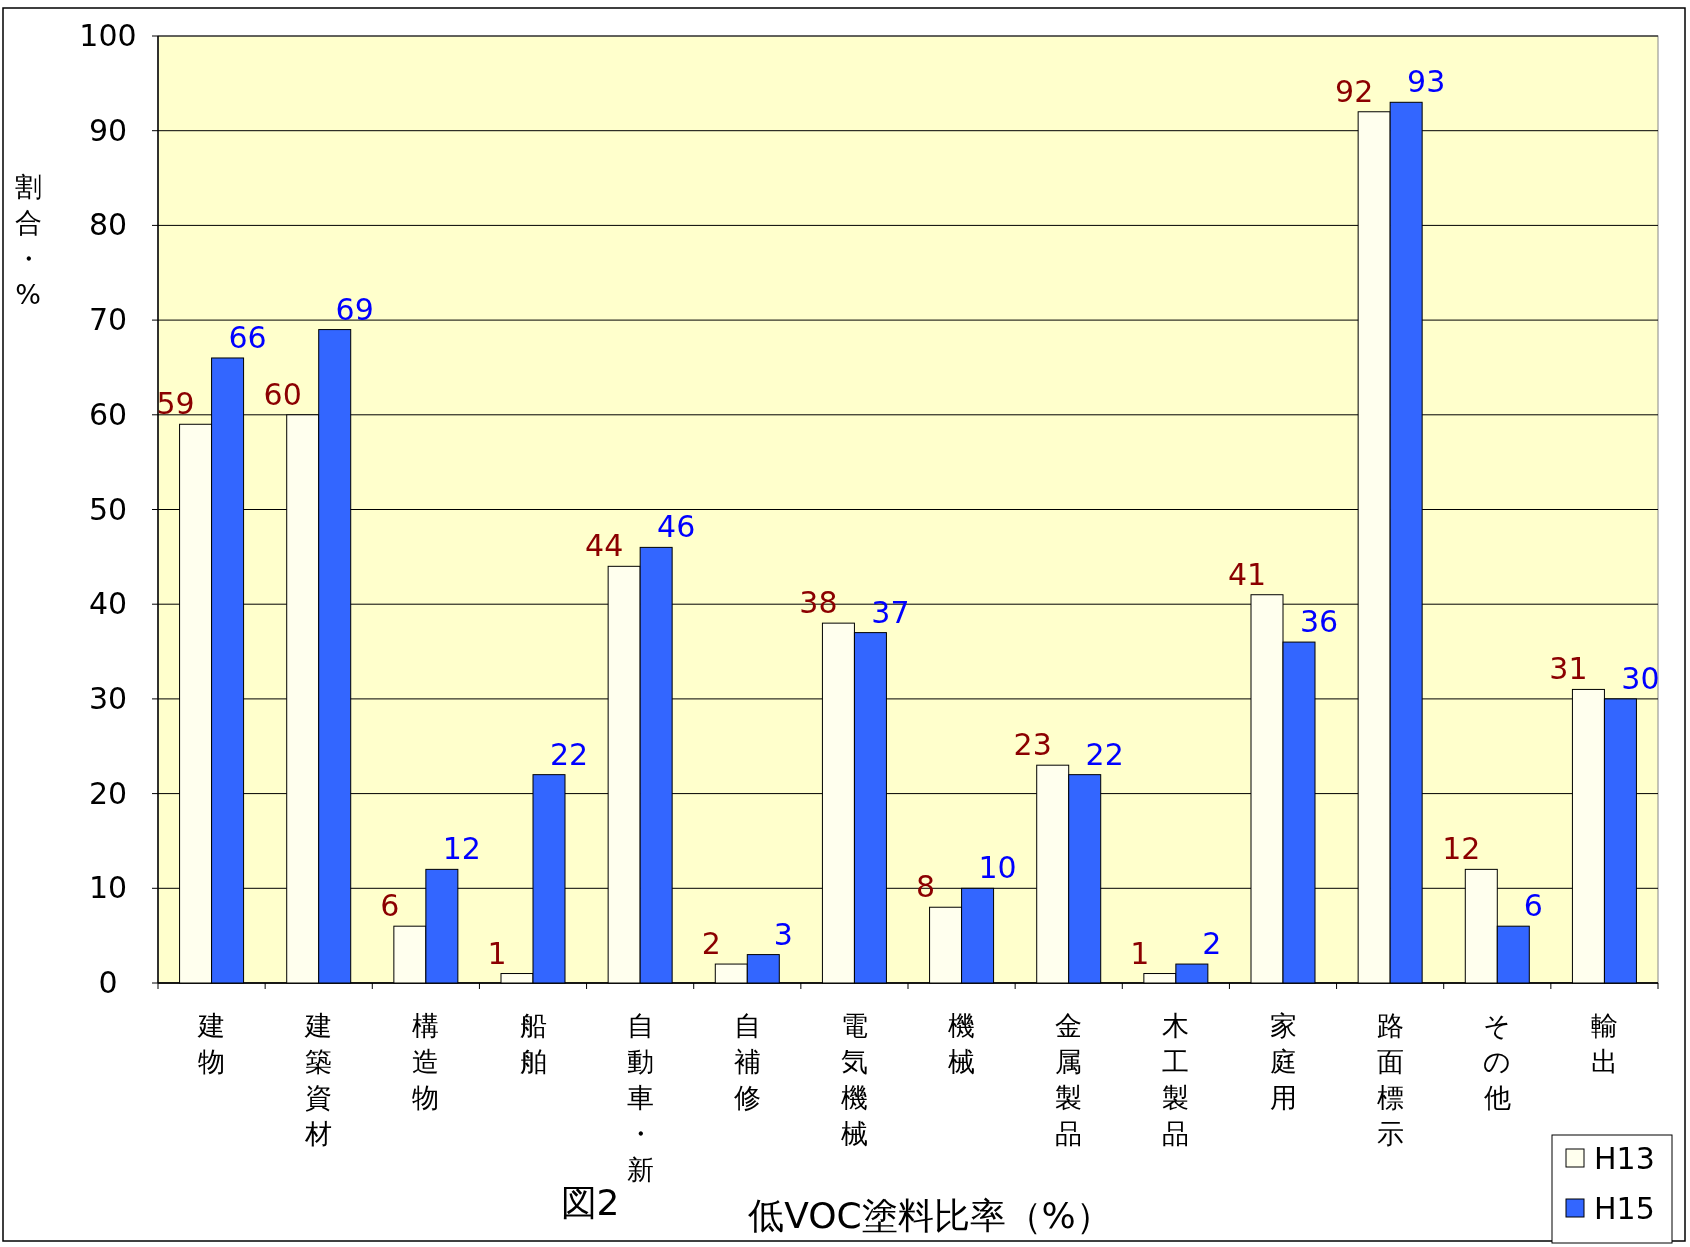 The width and height of the screenshot is (1690, 1247). I want to click on legend-label: H13, so click(1624, 1158).